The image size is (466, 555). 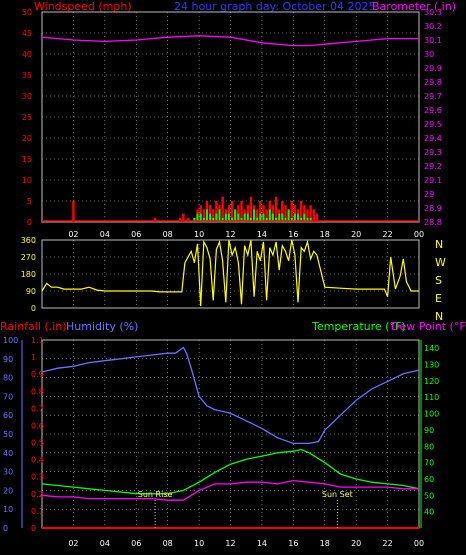 What do you see at coordinates (433, 166) in the screenshot?
I see `barometer-tick-label: 29.2` at bounding box center [433, 166].